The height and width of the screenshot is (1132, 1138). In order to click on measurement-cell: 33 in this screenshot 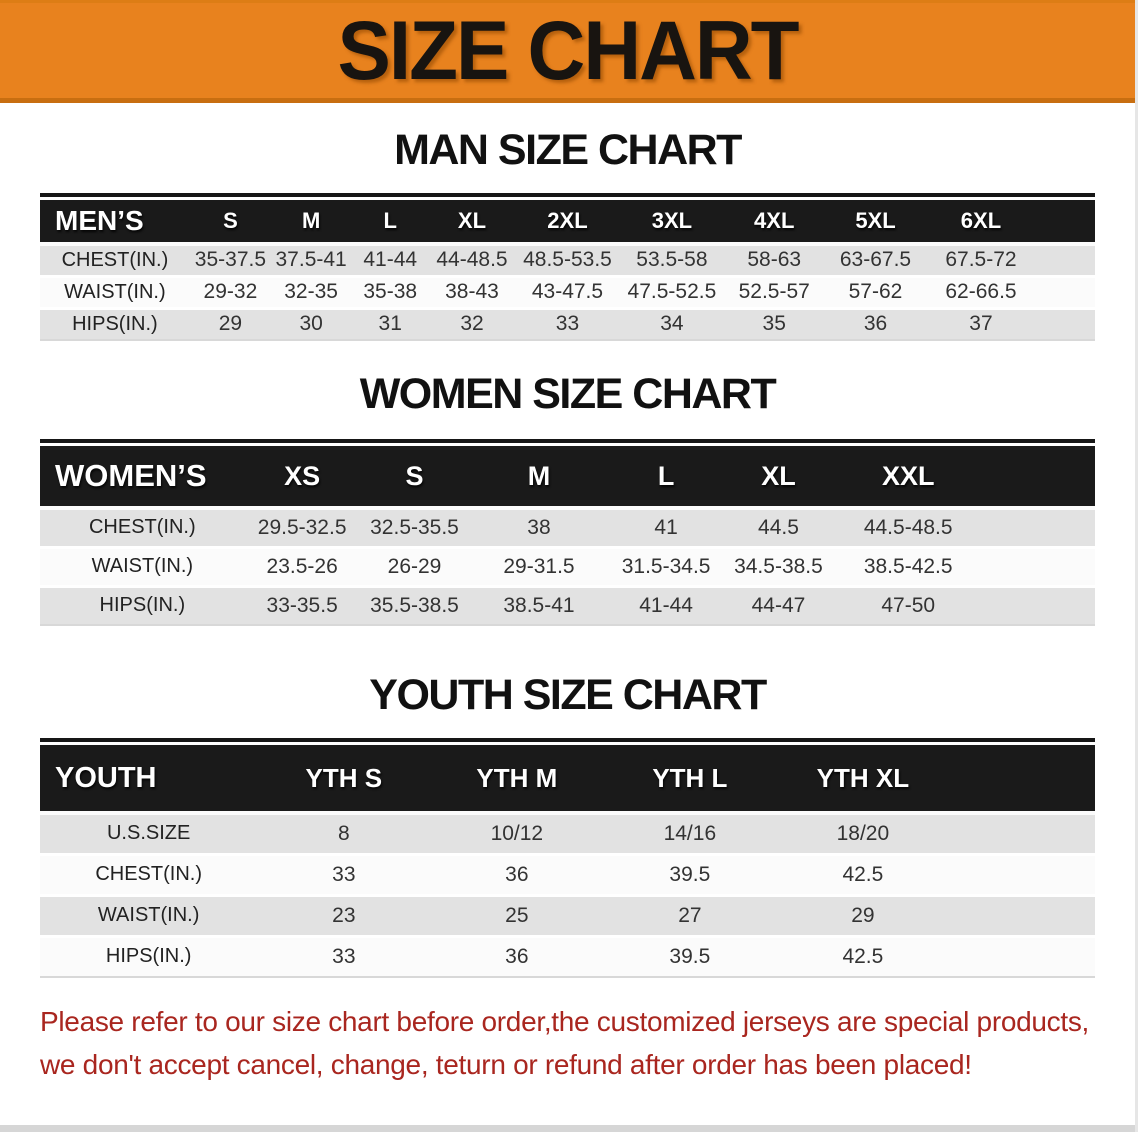, I will do `click(567, 324)`.